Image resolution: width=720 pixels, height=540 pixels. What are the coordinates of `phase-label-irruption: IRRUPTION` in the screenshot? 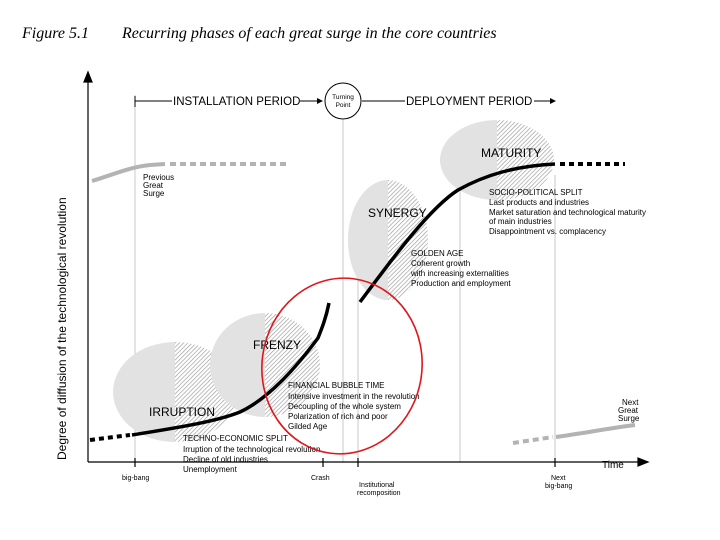 It's located at (182, 412).